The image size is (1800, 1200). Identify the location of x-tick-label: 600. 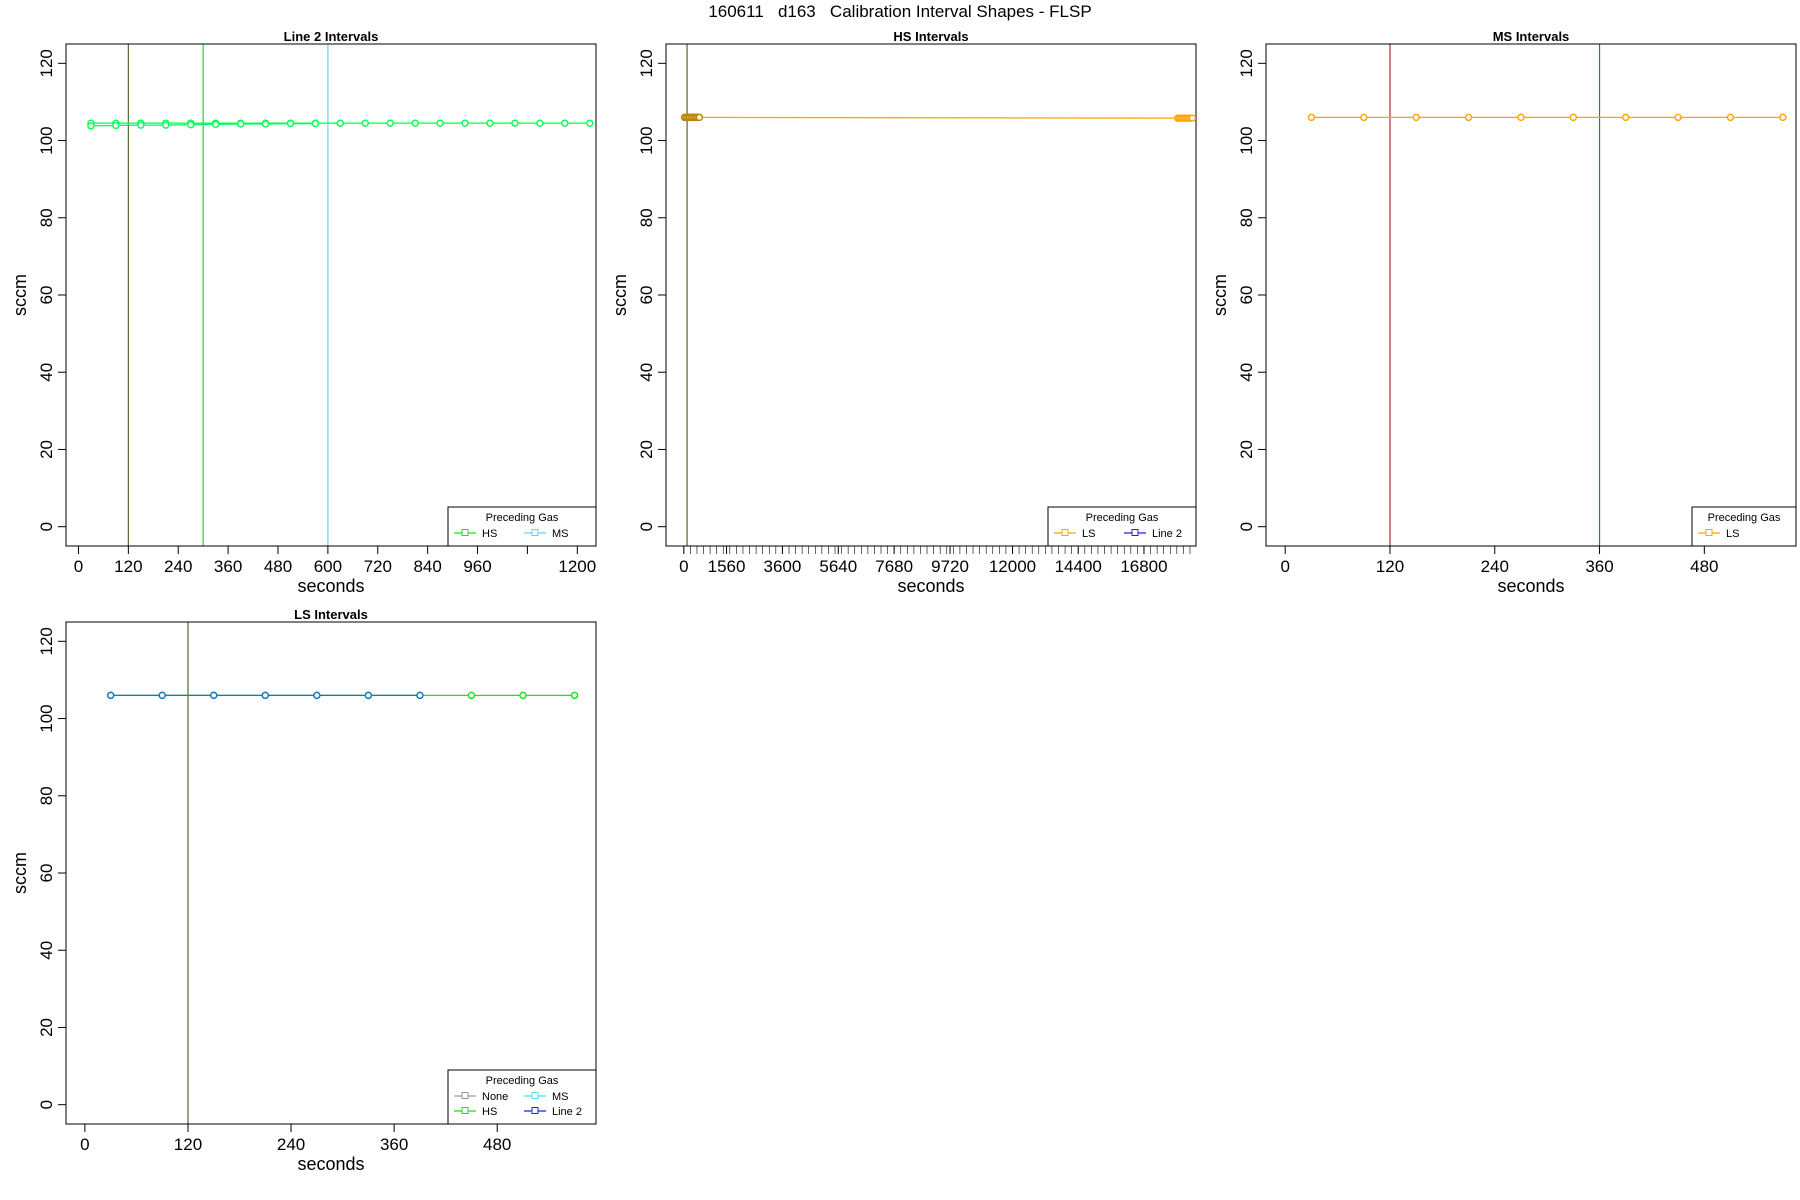
(328, 566).